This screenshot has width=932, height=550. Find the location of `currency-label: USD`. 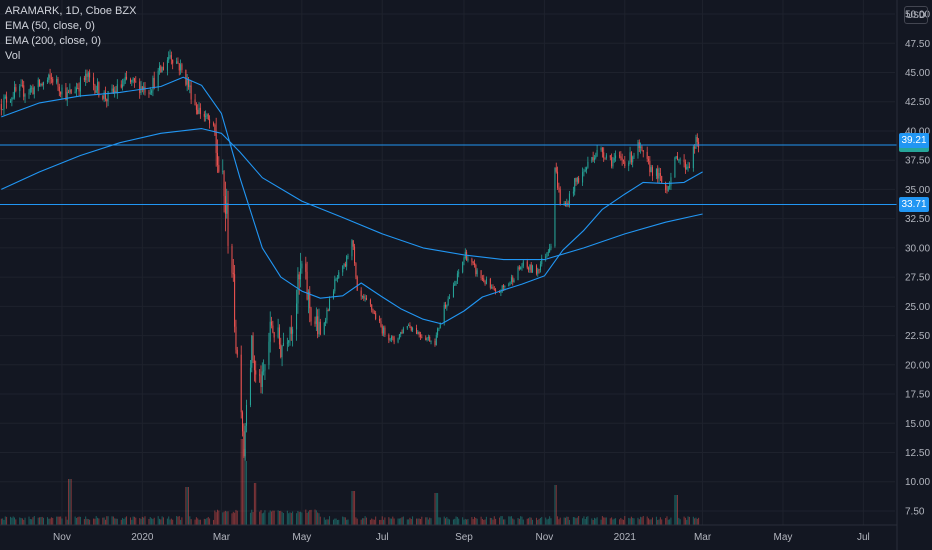

currency-label: USD is located at coordinates (916, 15).